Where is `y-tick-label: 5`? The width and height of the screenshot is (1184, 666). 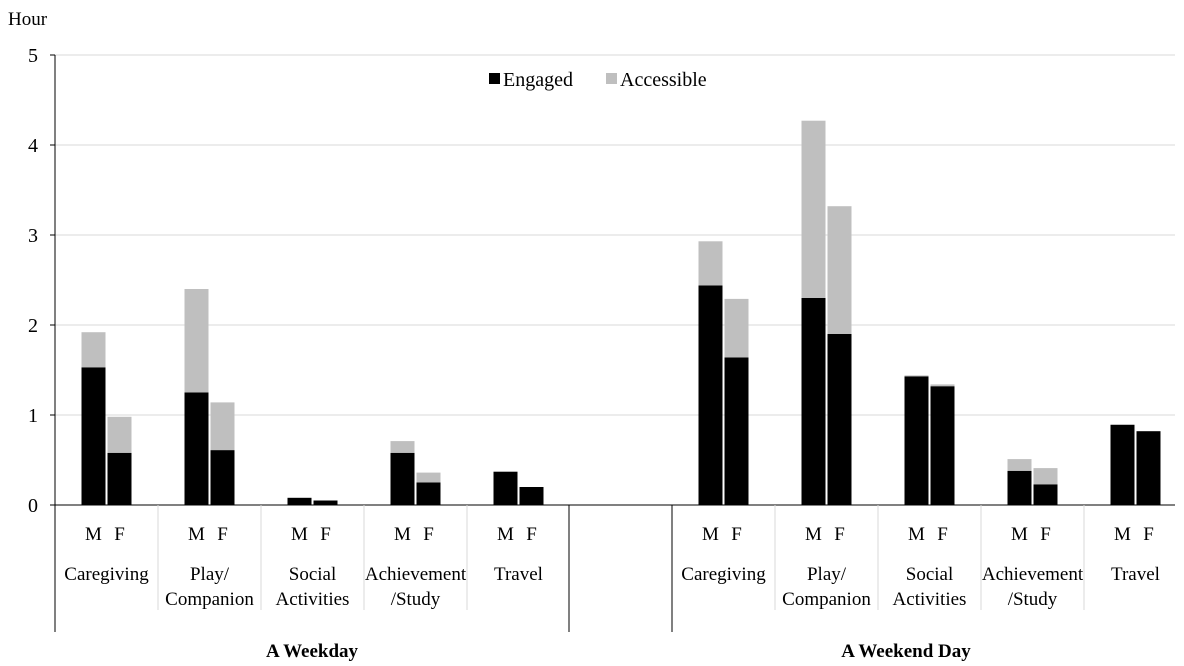
y-tick-label: 5 is located at coordinates (33, 56).